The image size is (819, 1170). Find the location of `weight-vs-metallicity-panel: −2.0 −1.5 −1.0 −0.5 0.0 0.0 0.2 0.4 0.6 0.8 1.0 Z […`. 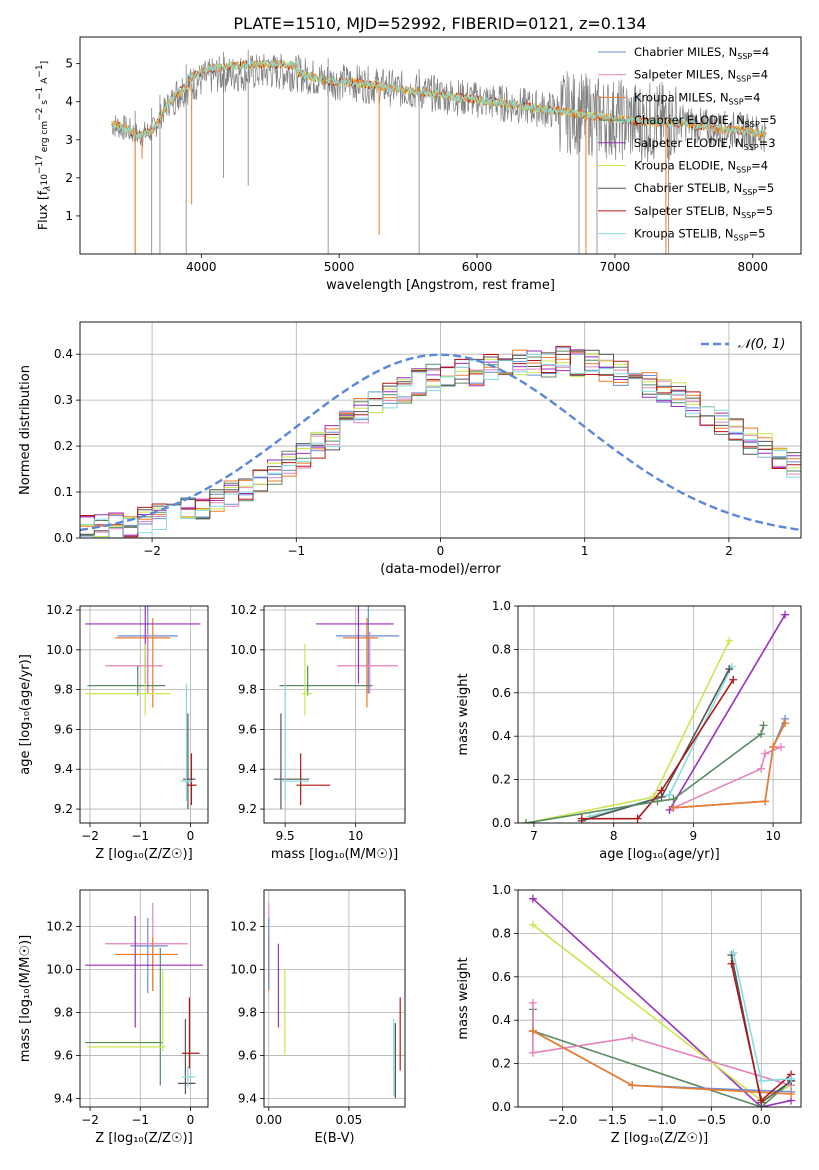

weight-vs-metallicity-panel: −2.0 −1.5 −1.0 −0.5 0.0 0.0 0.2 0.4 0.6 0.8 1.0 Z [… is located at coordinates (629, 1014).